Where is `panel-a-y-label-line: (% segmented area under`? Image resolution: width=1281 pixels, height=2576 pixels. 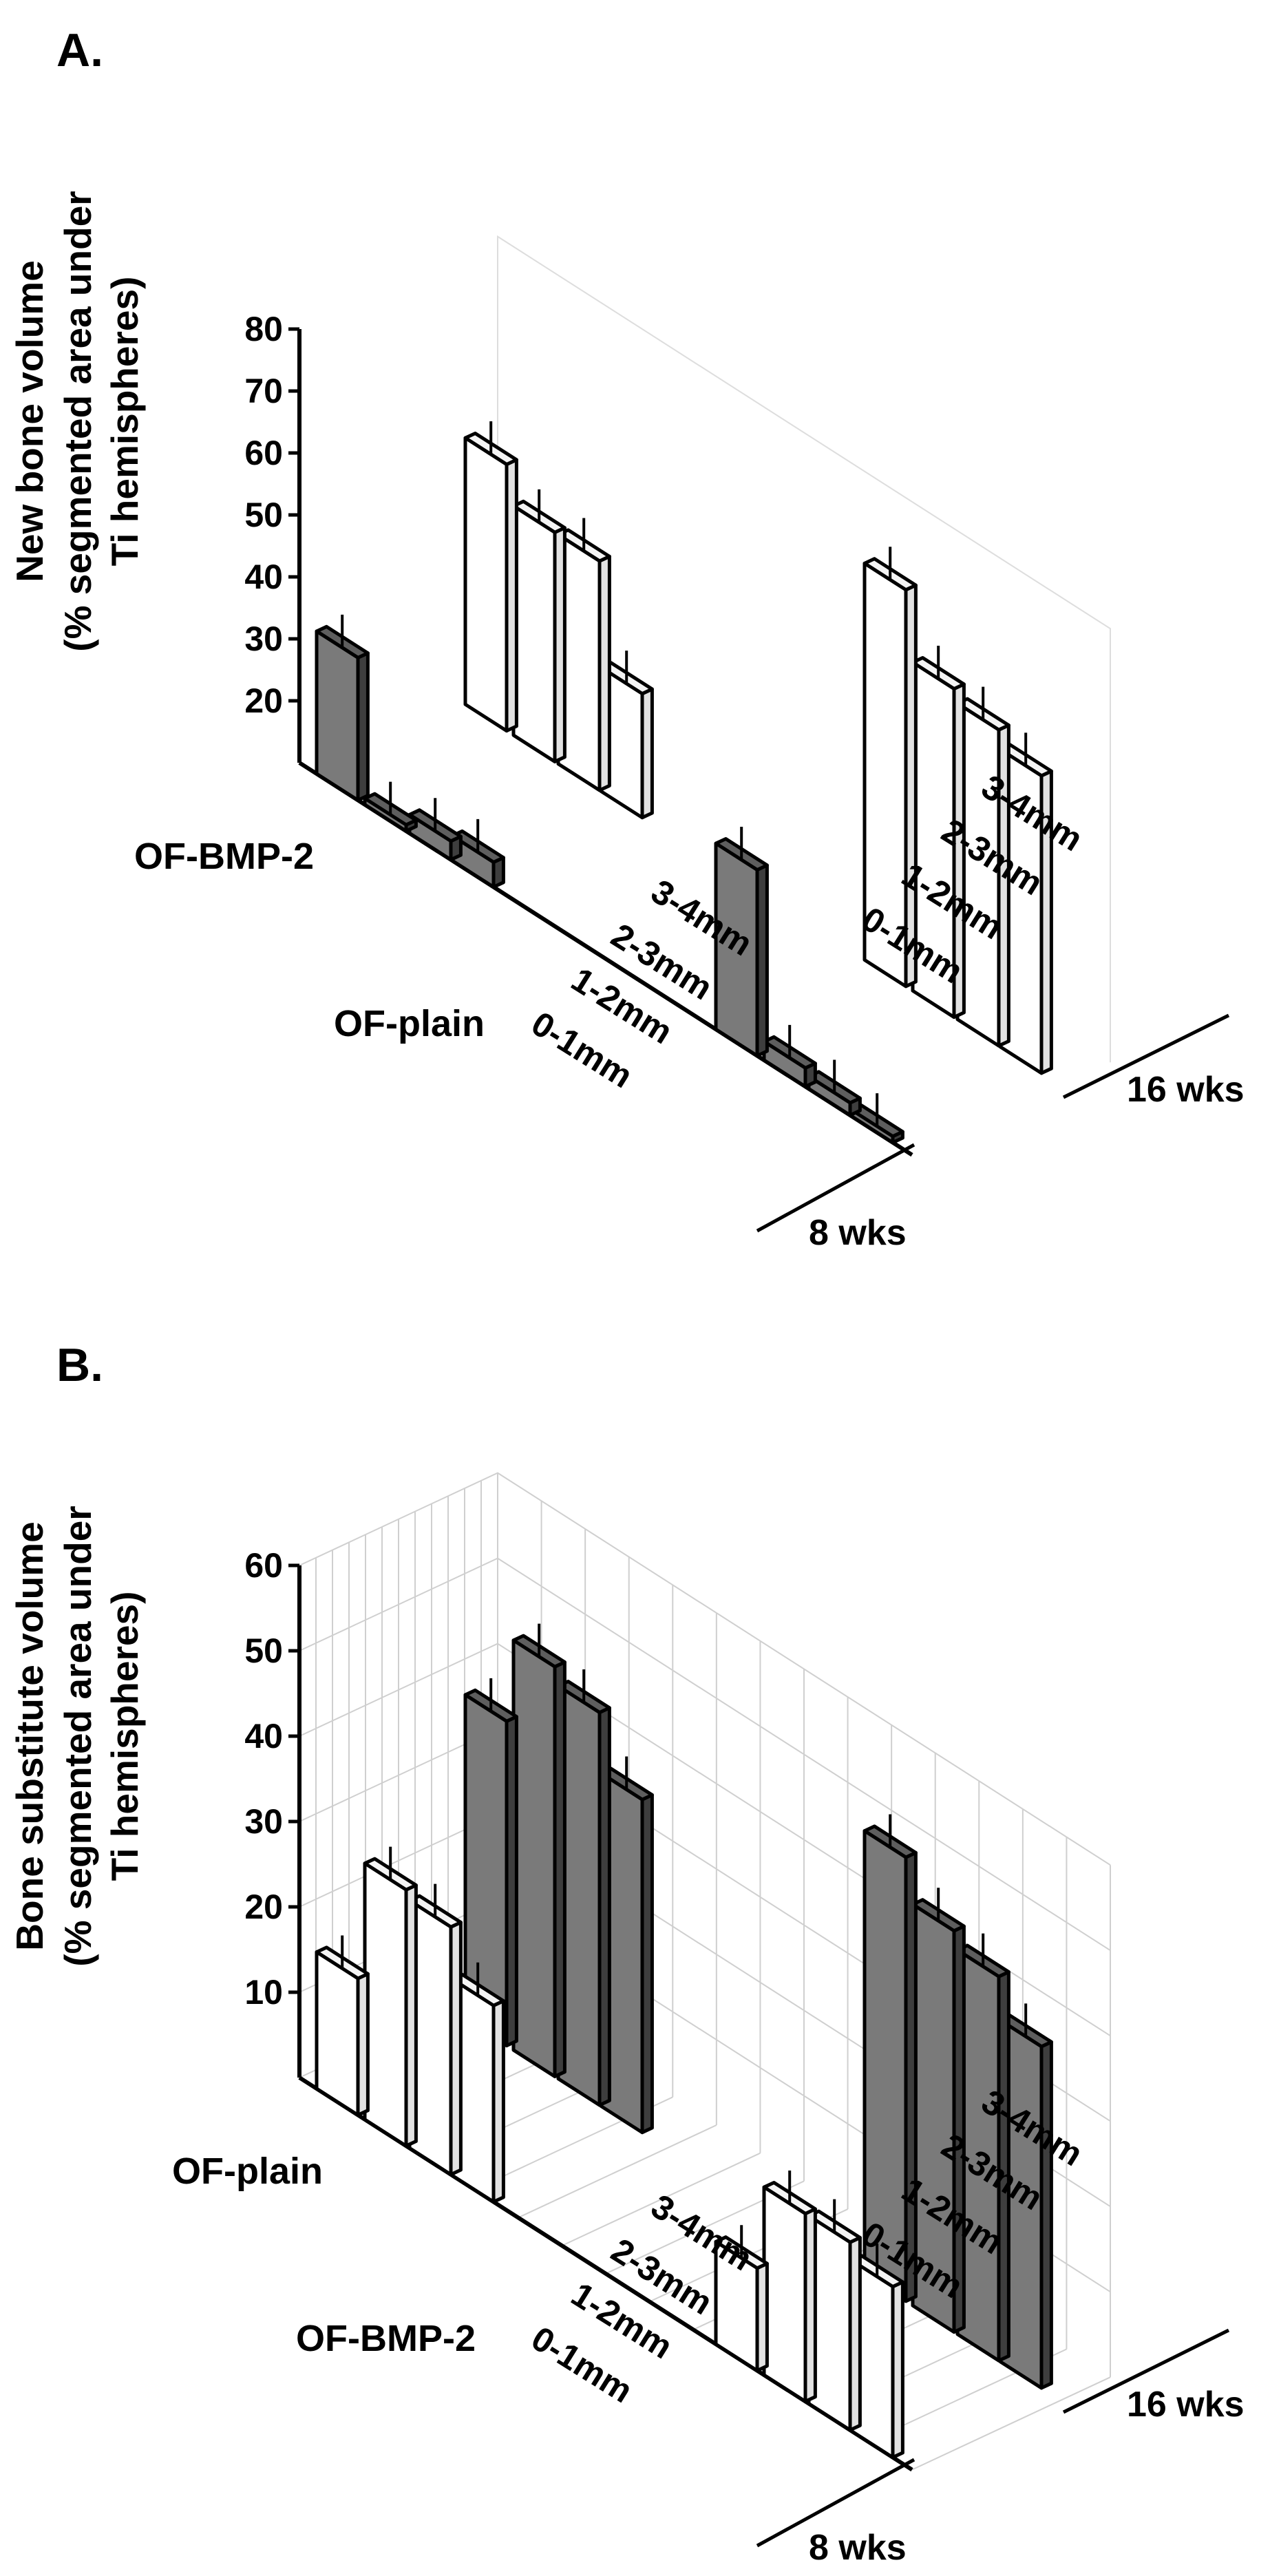
panel-a-y-label-line: (% segmented area under is located at coordinates (77, 421).